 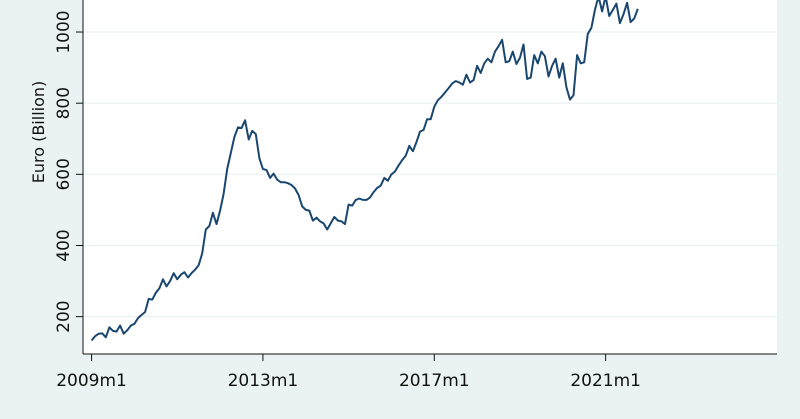 What do you see at coordinates (348, 372) in the screenshot?
I see `x-axis-ticks: 2009m1 2013m1 2017m1 2021m1` at bounding box center [348, 372].